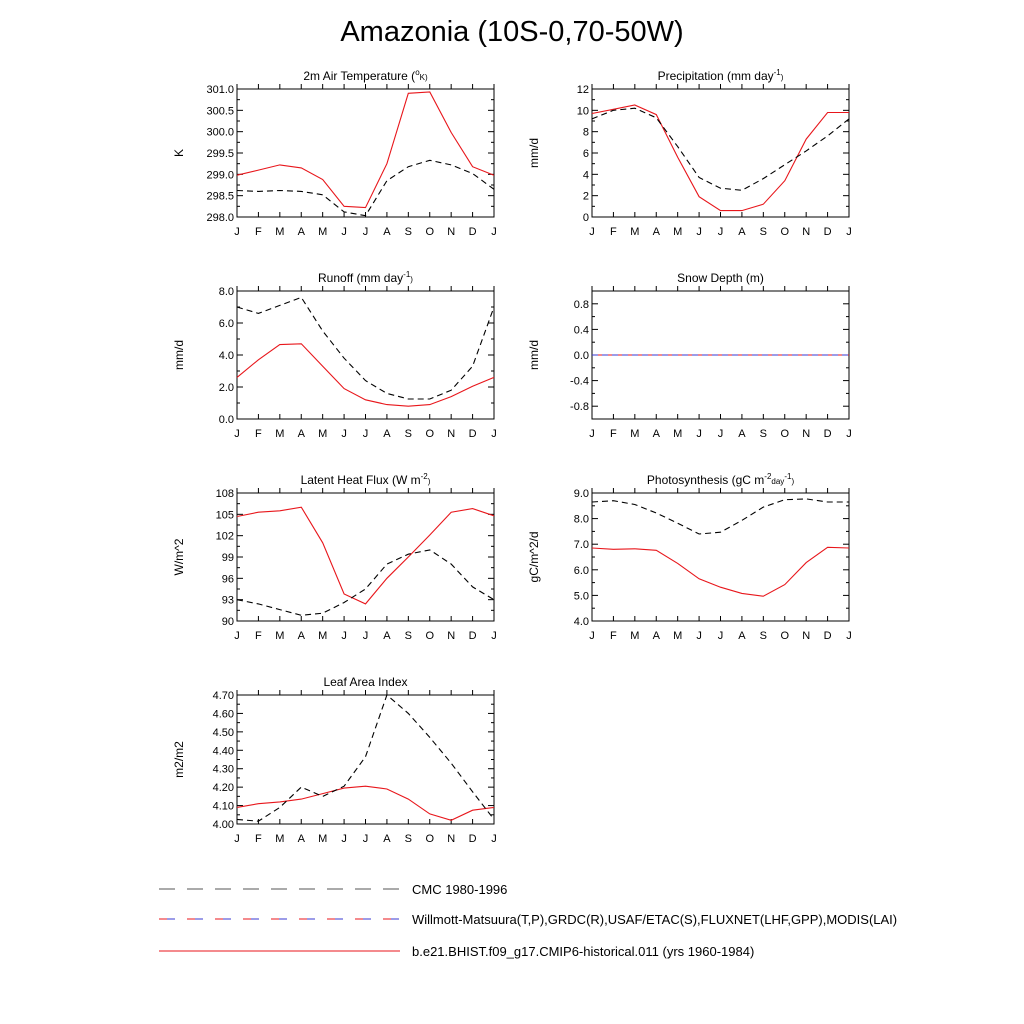 This screenshot has height=1024, width=1024. What do you see at coordinates (365, 277) in the screenshot?
I see `panel-title: Runoff (mm day-1)` at bounding box center [365, 277].